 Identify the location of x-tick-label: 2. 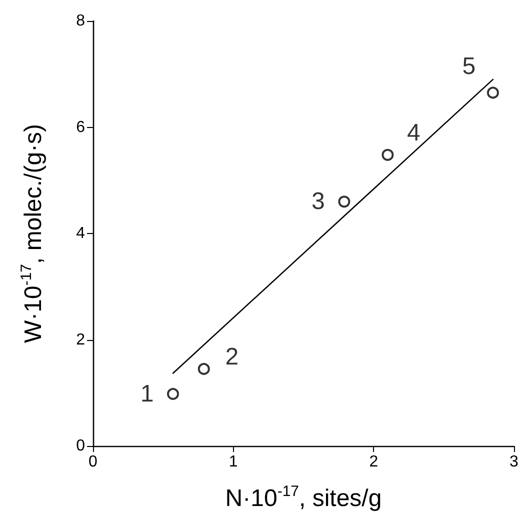
(373, 462).